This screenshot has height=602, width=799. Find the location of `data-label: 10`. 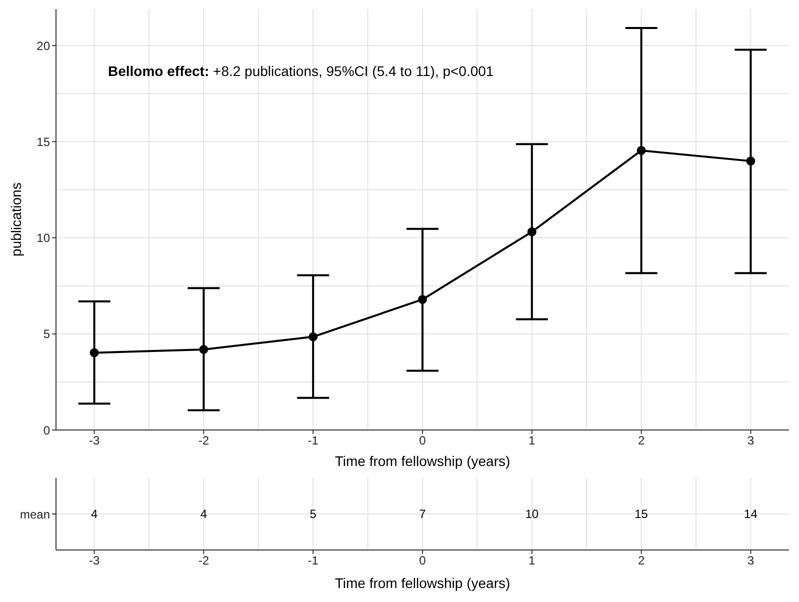

data-label: 10 is located at coordinates (532, 514).